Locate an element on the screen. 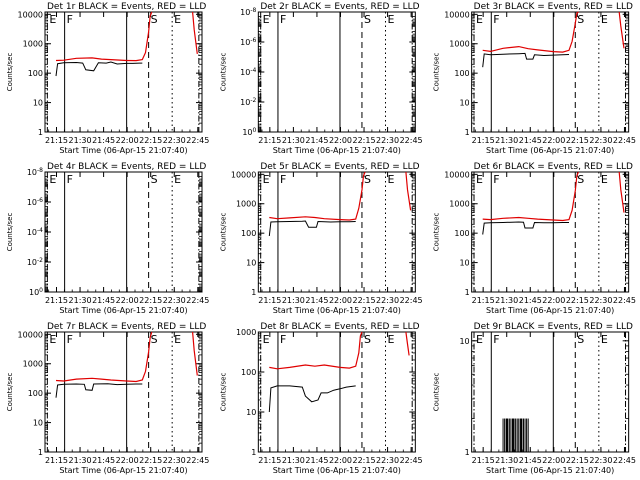 The width and height of the screenshot is (640, 480). panel-title: Det 5r BLACK = Events, RED = LLD is located at coordinates (339, 167).